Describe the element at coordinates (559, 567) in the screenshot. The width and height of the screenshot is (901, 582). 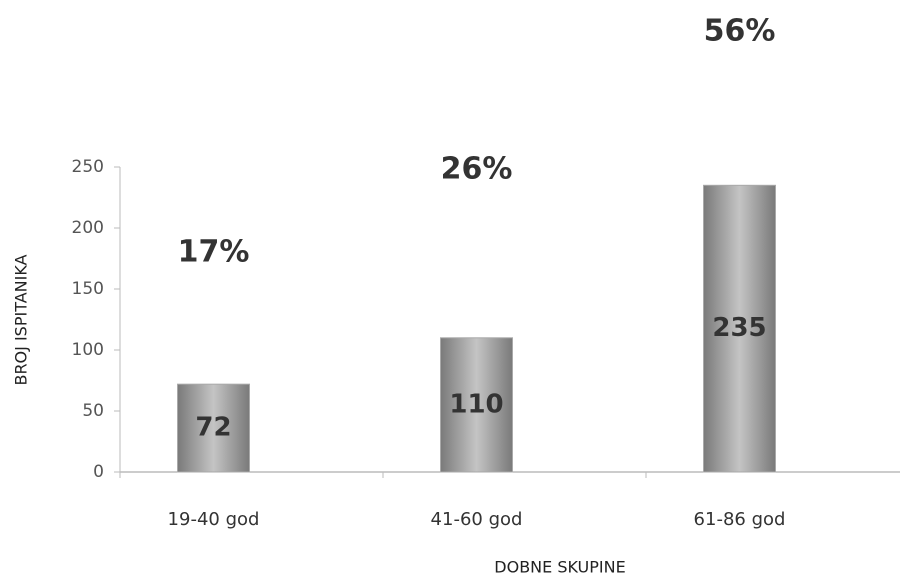
I see `x-axis-label: DOBNE SKUPINE` at that location.